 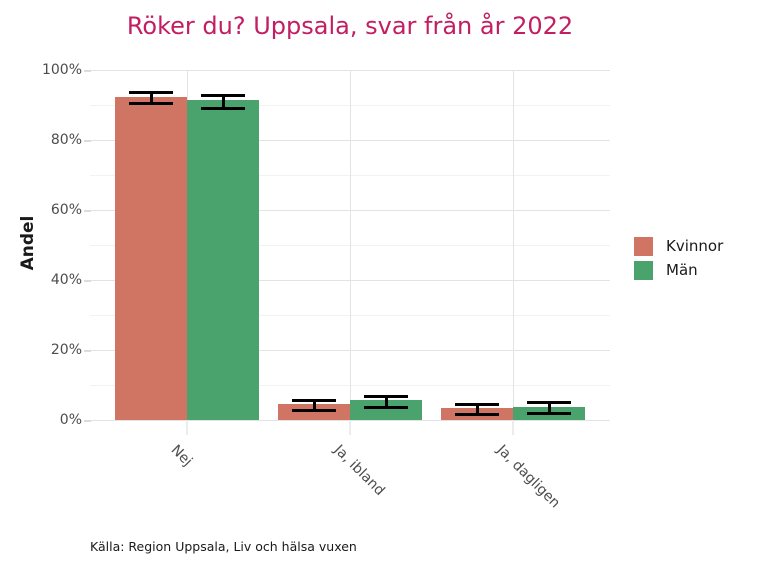 What do you see at coordinates (66, 140) in the screenshot?
I see `y-tick-label: 80%` at bounding box center [66, 140].